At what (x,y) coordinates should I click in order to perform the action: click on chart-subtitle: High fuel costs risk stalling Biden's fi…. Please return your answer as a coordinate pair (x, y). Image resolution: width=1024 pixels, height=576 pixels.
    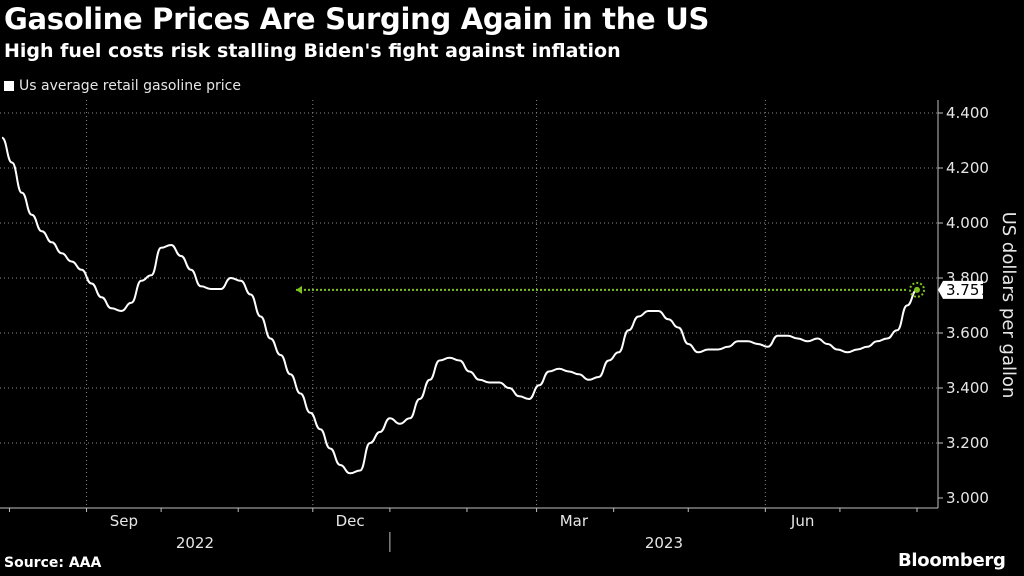
    Looking at the image, I should click on (312, 51).